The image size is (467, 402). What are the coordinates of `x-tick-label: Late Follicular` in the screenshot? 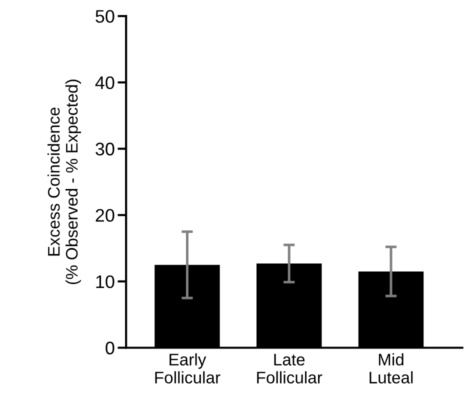 It's located at (289, 369).